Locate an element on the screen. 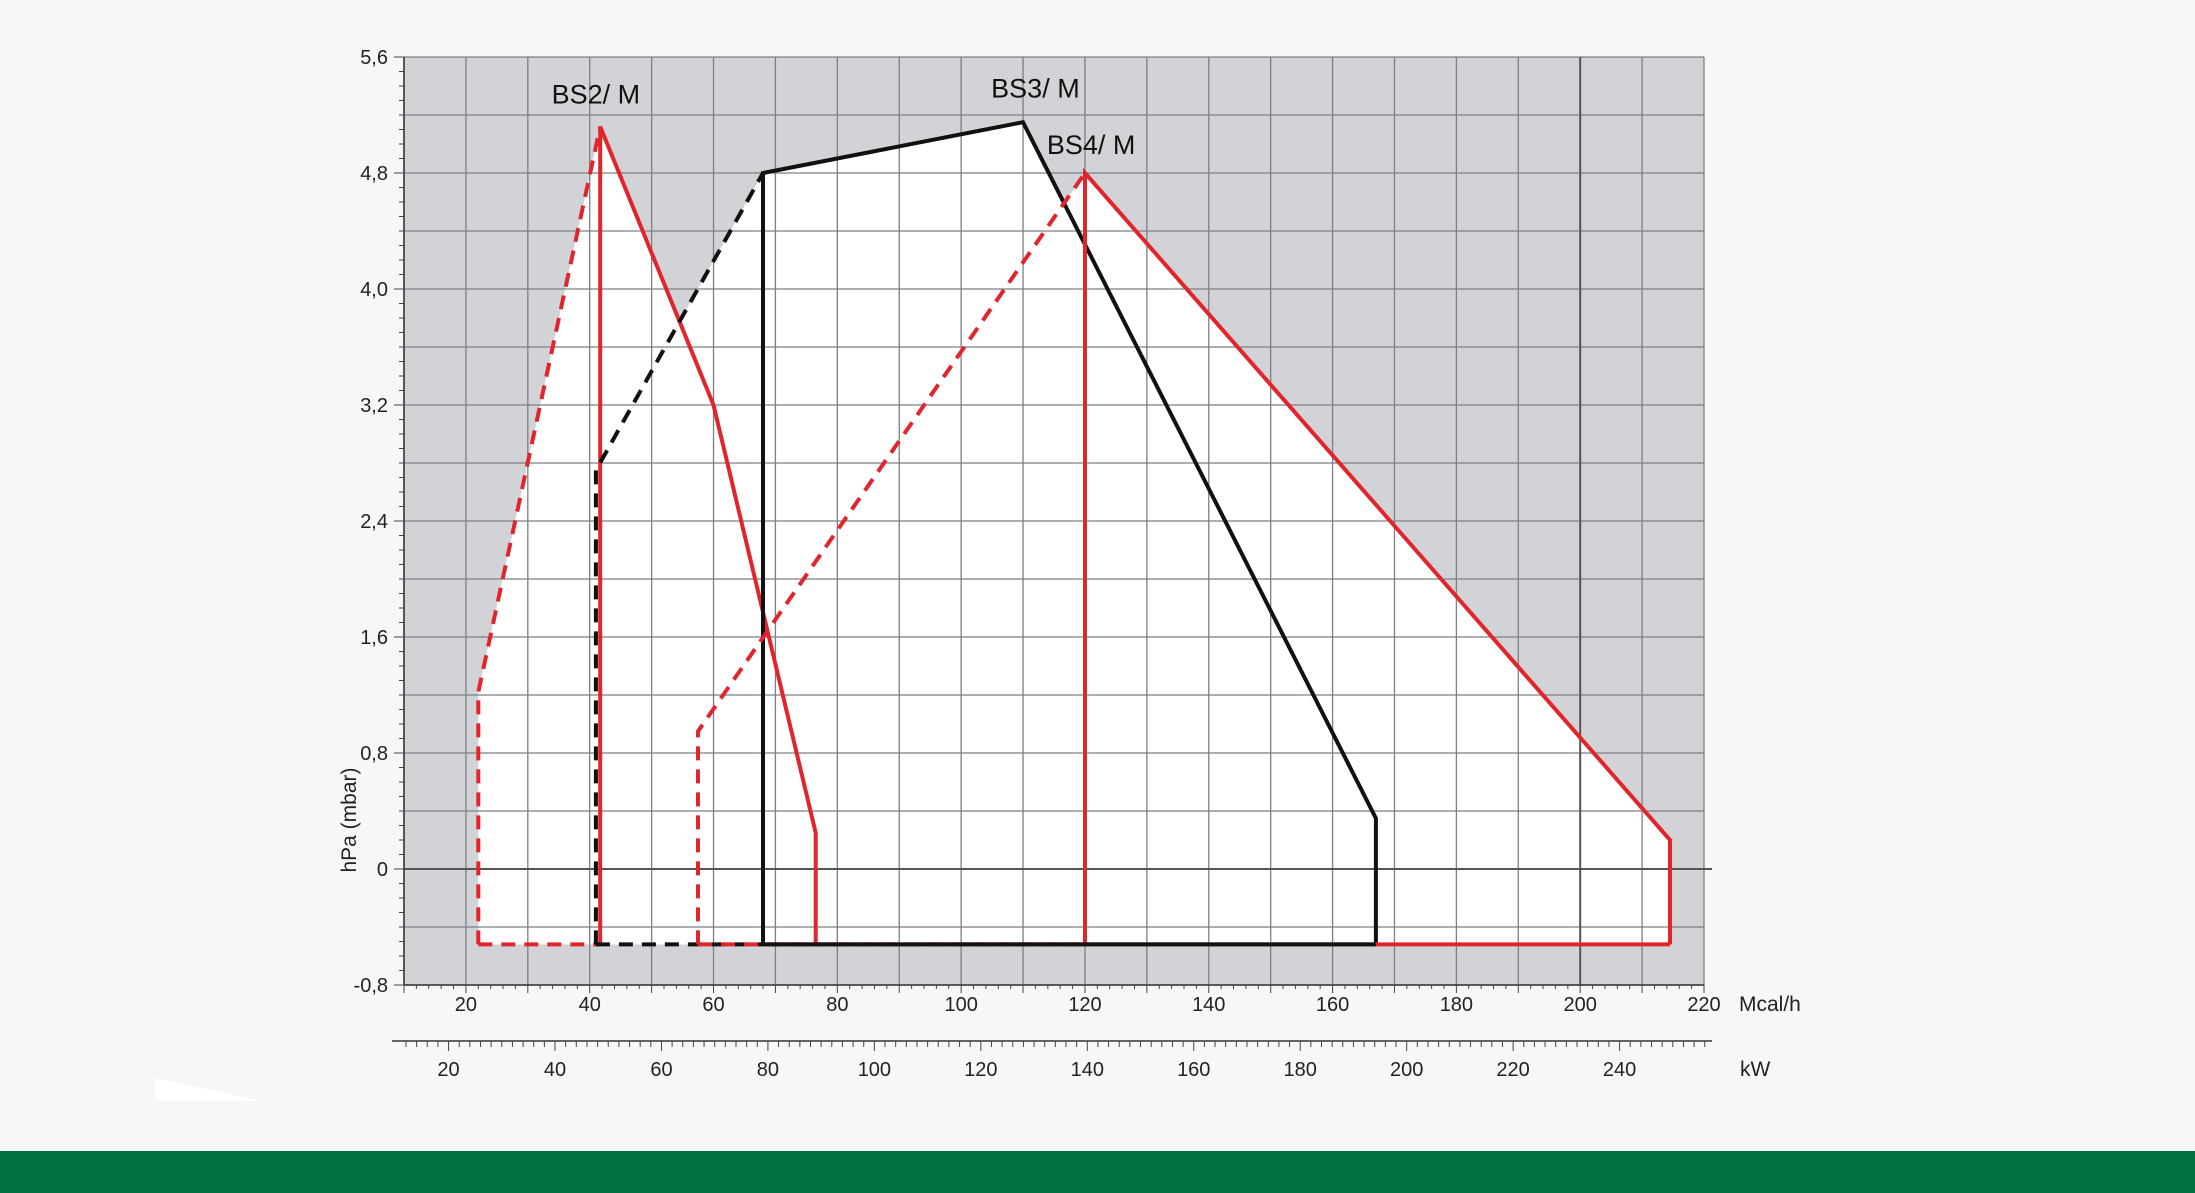 The image size is (2195, 1193). y-tick-label: -0,8 is located at coordinates (371, 986).